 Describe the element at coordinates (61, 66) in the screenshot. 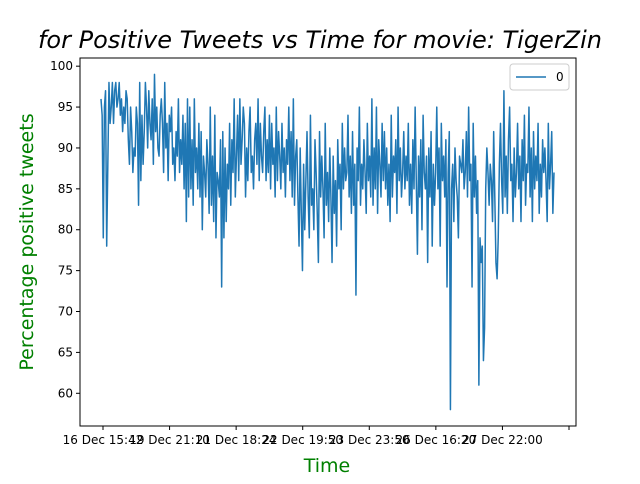

I see `y-tick-label: 100` at that location.